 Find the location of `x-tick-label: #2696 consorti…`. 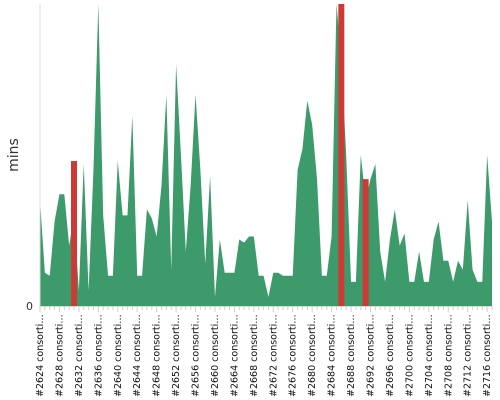

x-tick-label: #2696 consorti… is located at coordinates (390, 355).